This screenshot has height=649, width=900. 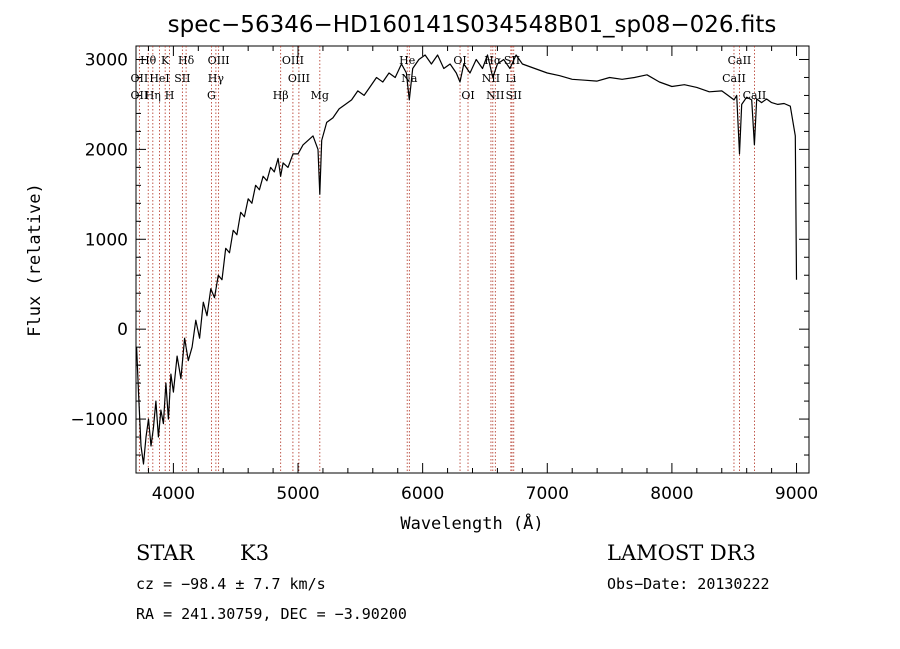 What do you see at coordinates (216, 78) in the screenshot?
I see `spectral-line-label: Hγ` at bounding box center [216, 78].